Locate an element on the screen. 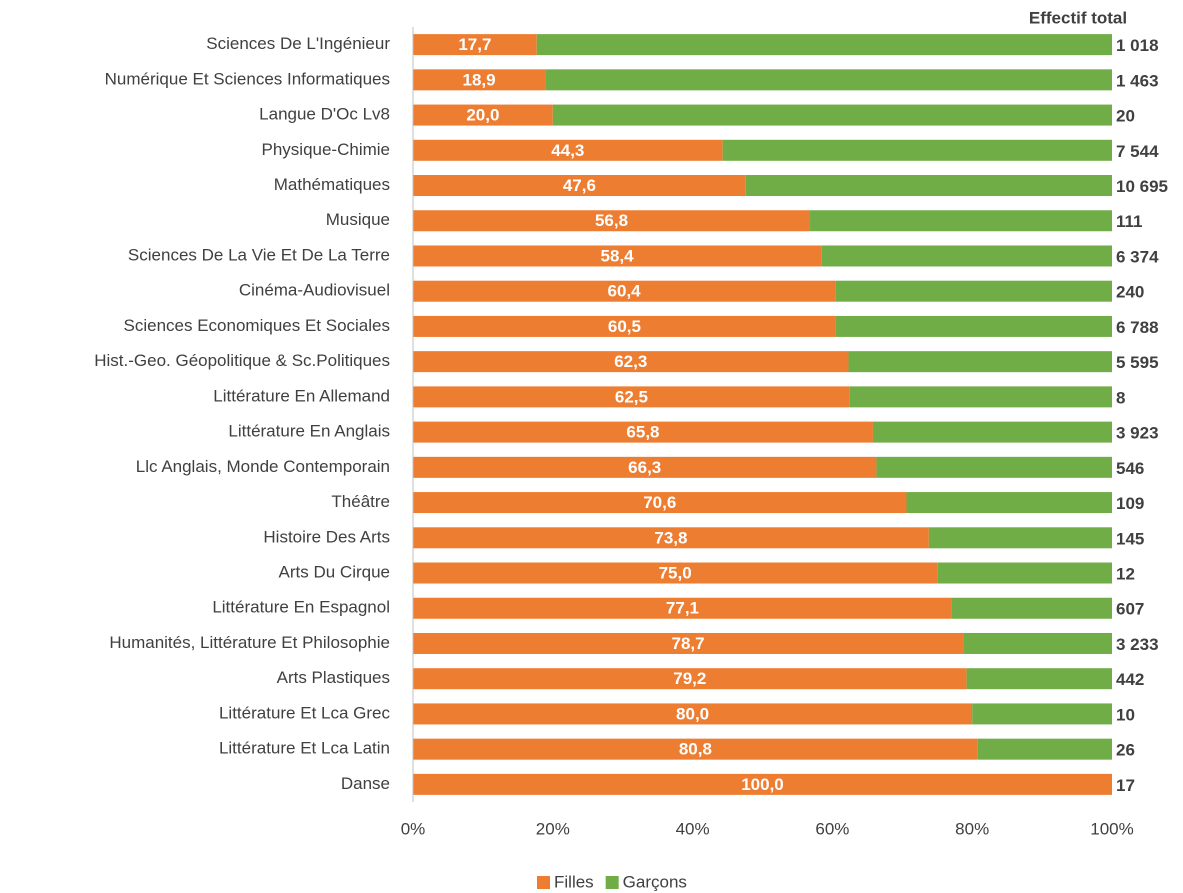  total-label: 546 is located at coordinates (1130, 468).